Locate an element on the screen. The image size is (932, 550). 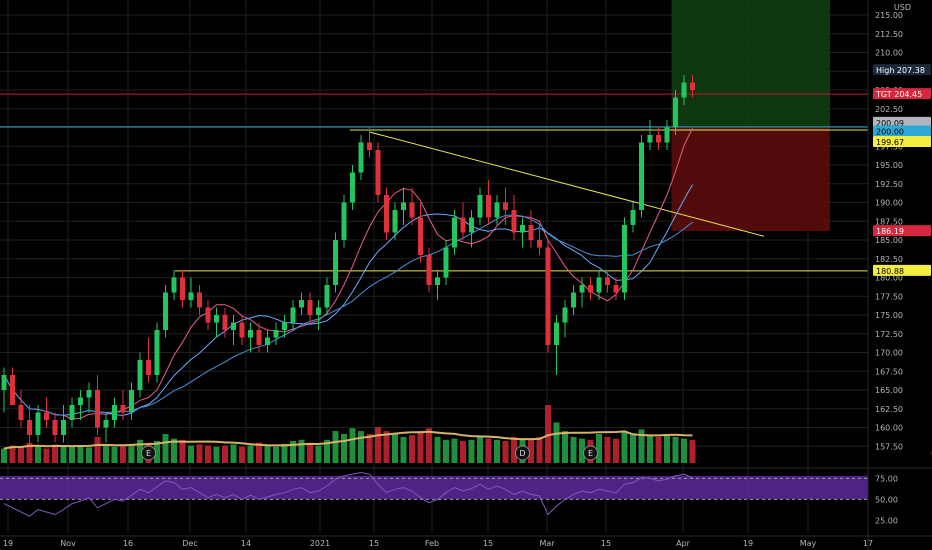
event-marker-label: E is located at coordinates (590, 453).